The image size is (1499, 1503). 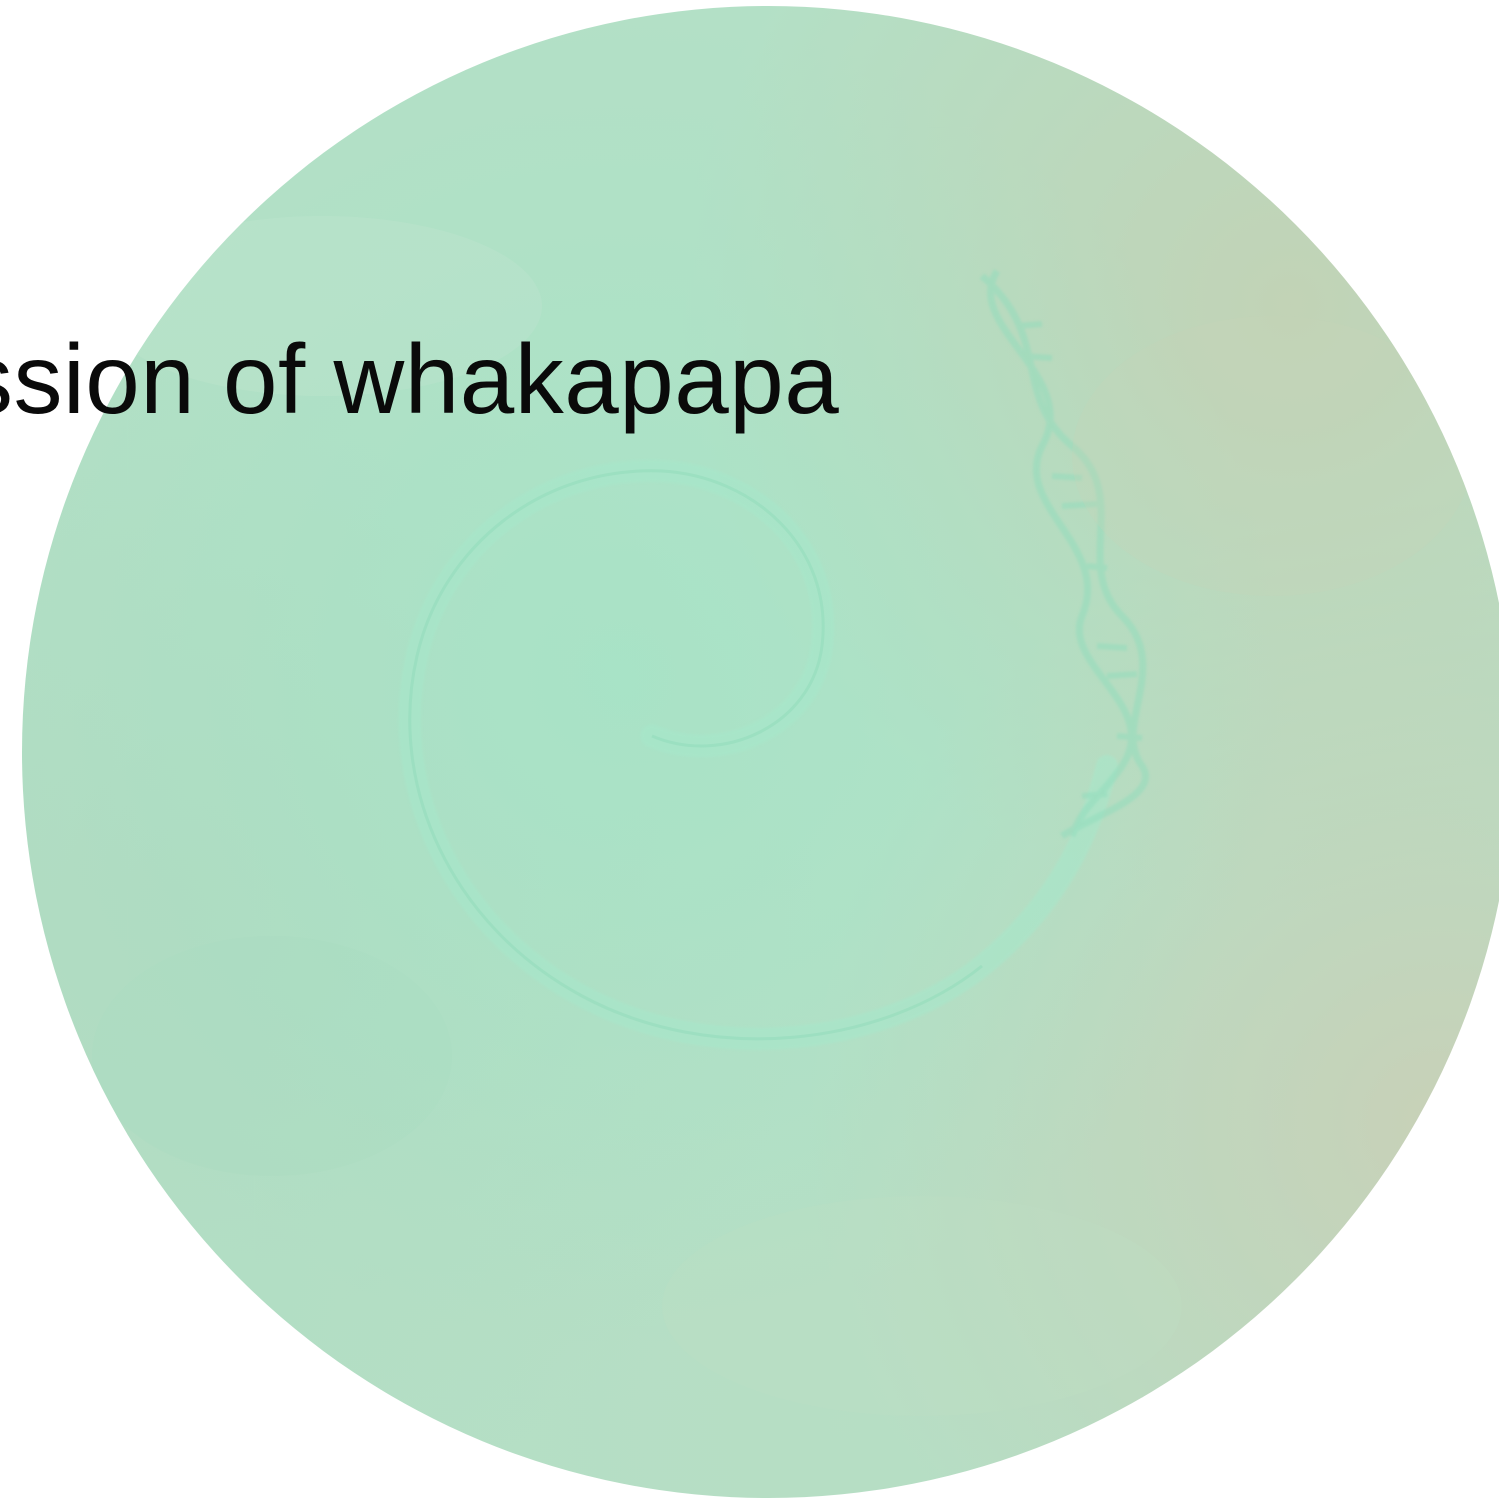 What do you see at coordinates (695, 755) in the screenshot?
I see `koru-spiral-inner-edge` at bounding box center [695, 755].